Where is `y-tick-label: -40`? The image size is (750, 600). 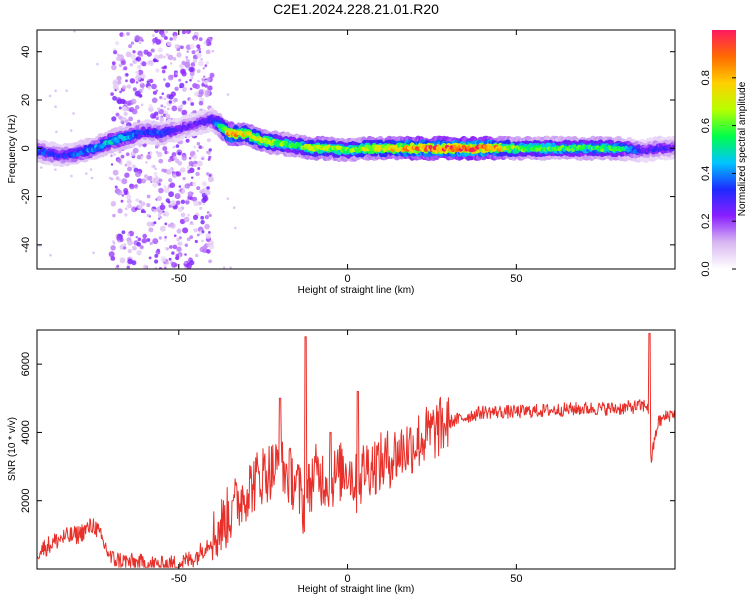
y-tick-label: -40 is located at coordinates (26, 245).